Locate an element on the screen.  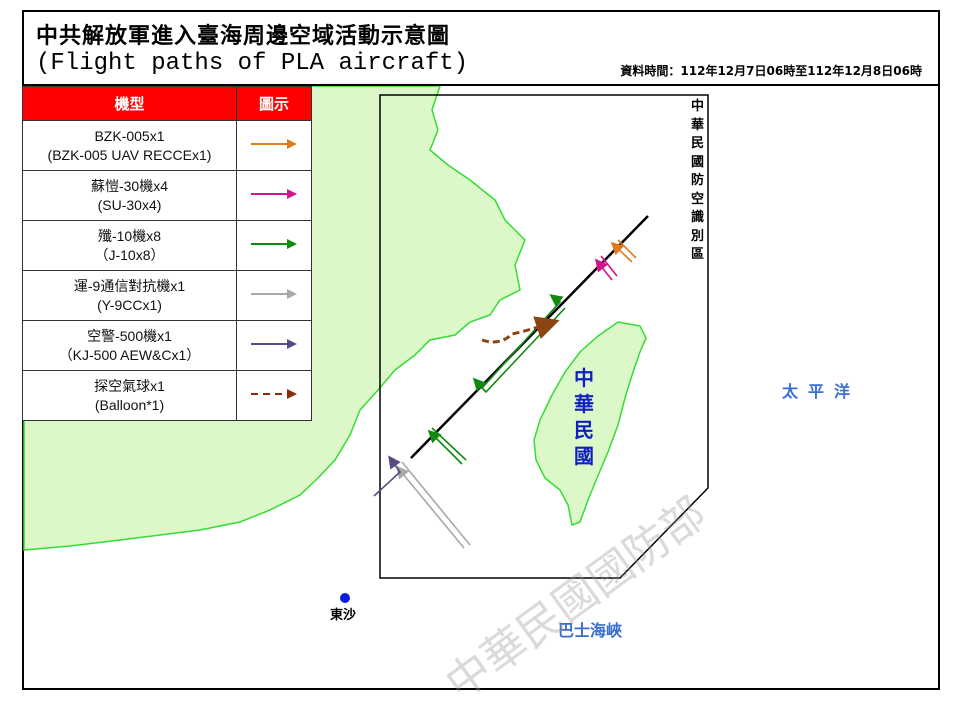
legend-row: 殲-10機x8 （J-10x8） is located at coordinates (167, 245).